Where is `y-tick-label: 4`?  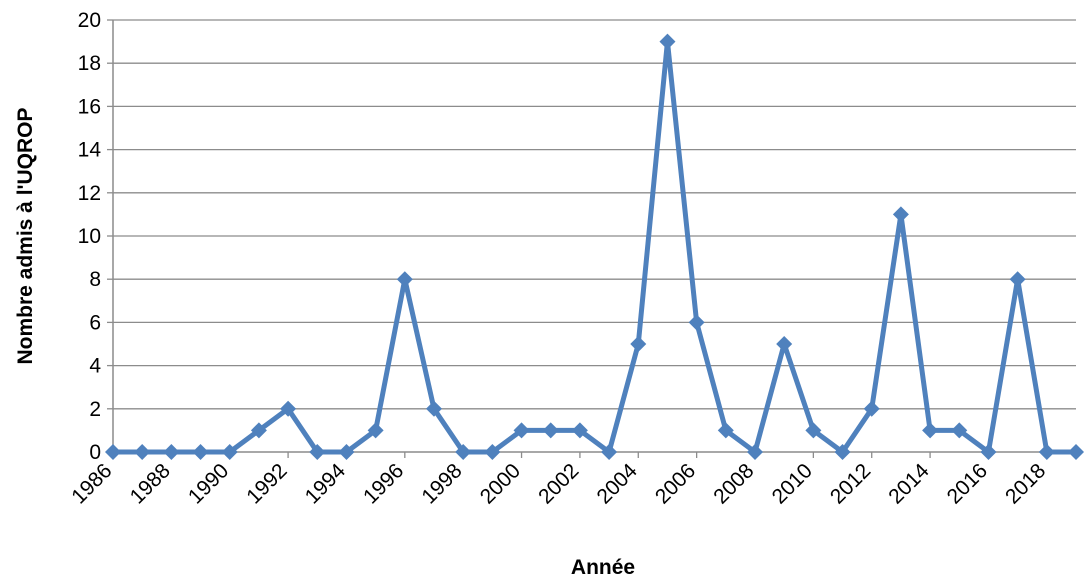
y-tick-label: 4 is located at coordinates (95, 366).